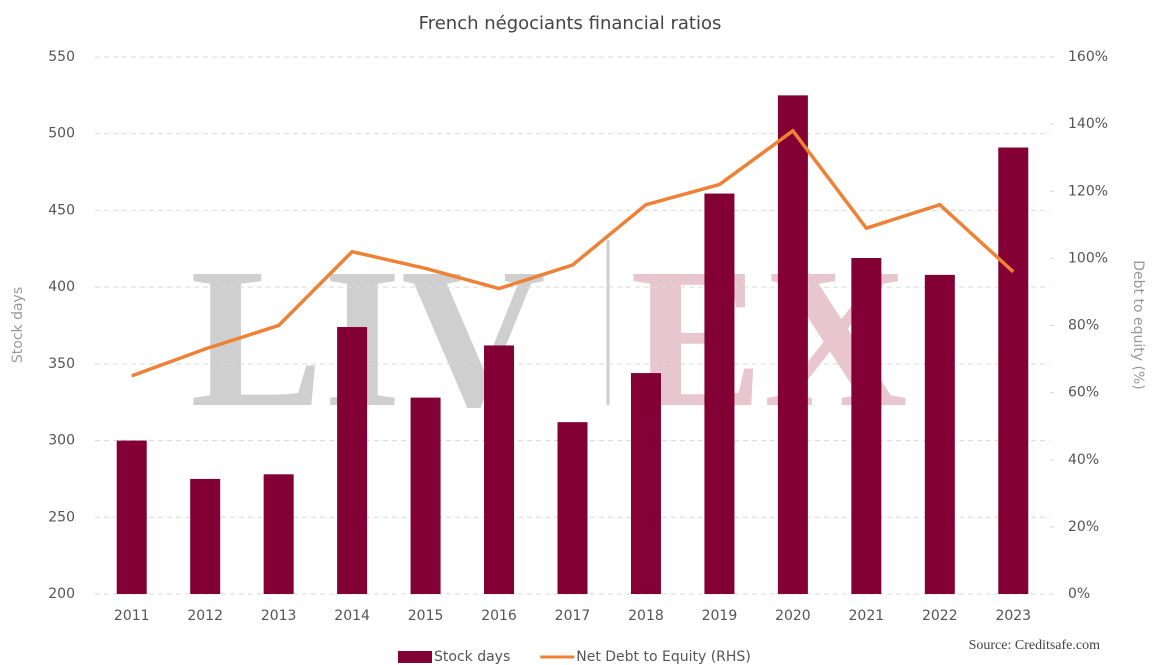  I want to click on x-tick-label: 2015, so click(426, 616).